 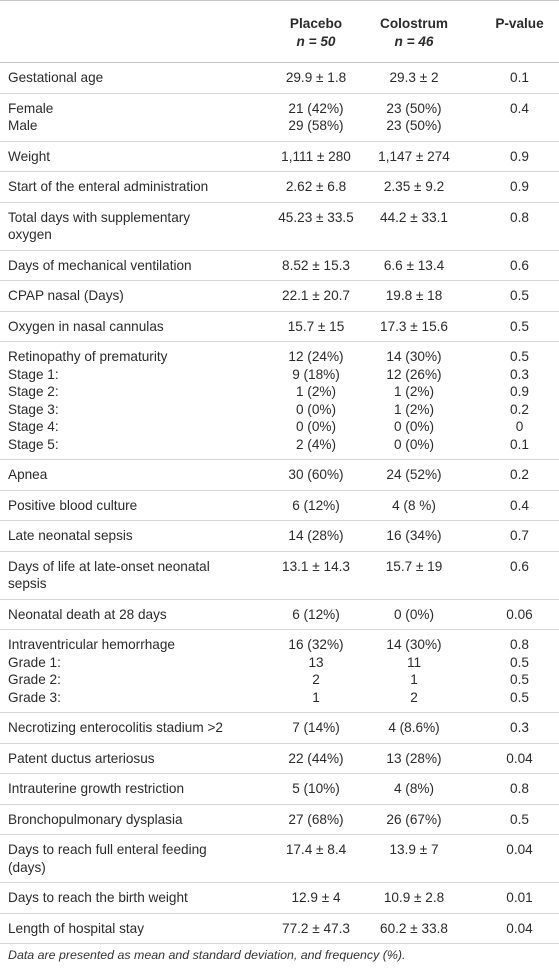 I want to click on cell: 60.2 ± 33.8, so click(x=414, y=928).